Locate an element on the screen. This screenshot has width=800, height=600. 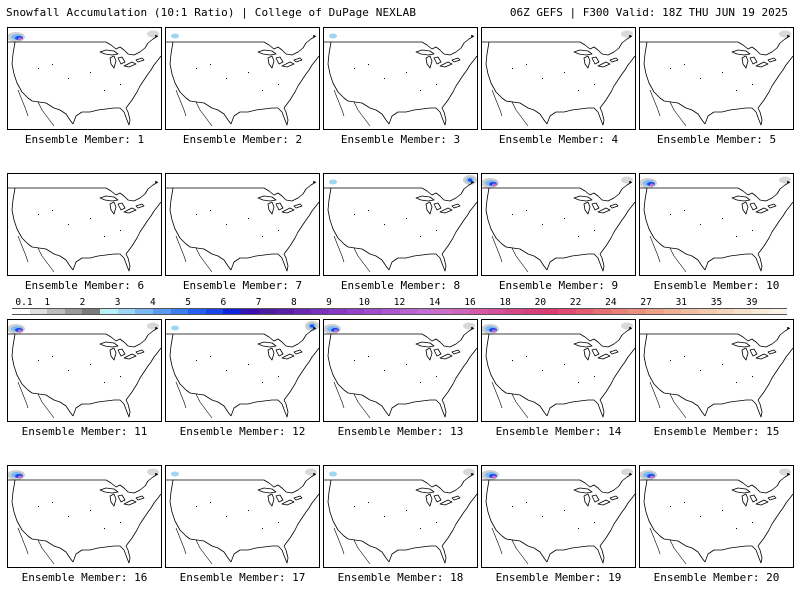
ensemble-member-panel: Ensemble Member: 13 is located at coordinates (400, 384).